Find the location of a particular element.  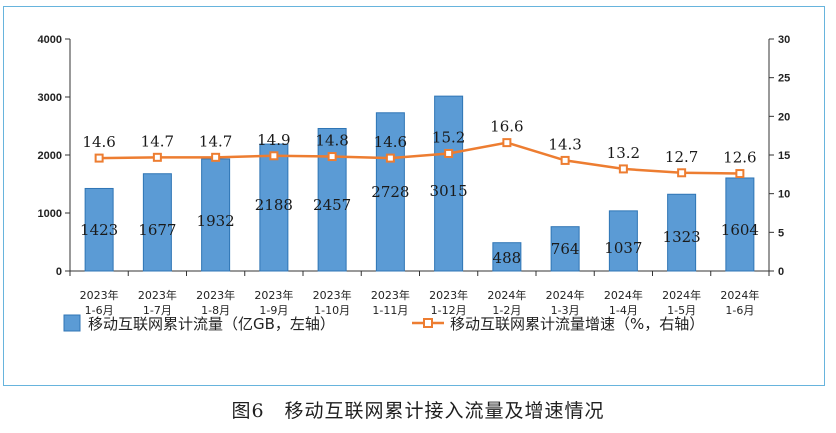

growth-value-label: 12.7 is located at coordinates (681, 157).